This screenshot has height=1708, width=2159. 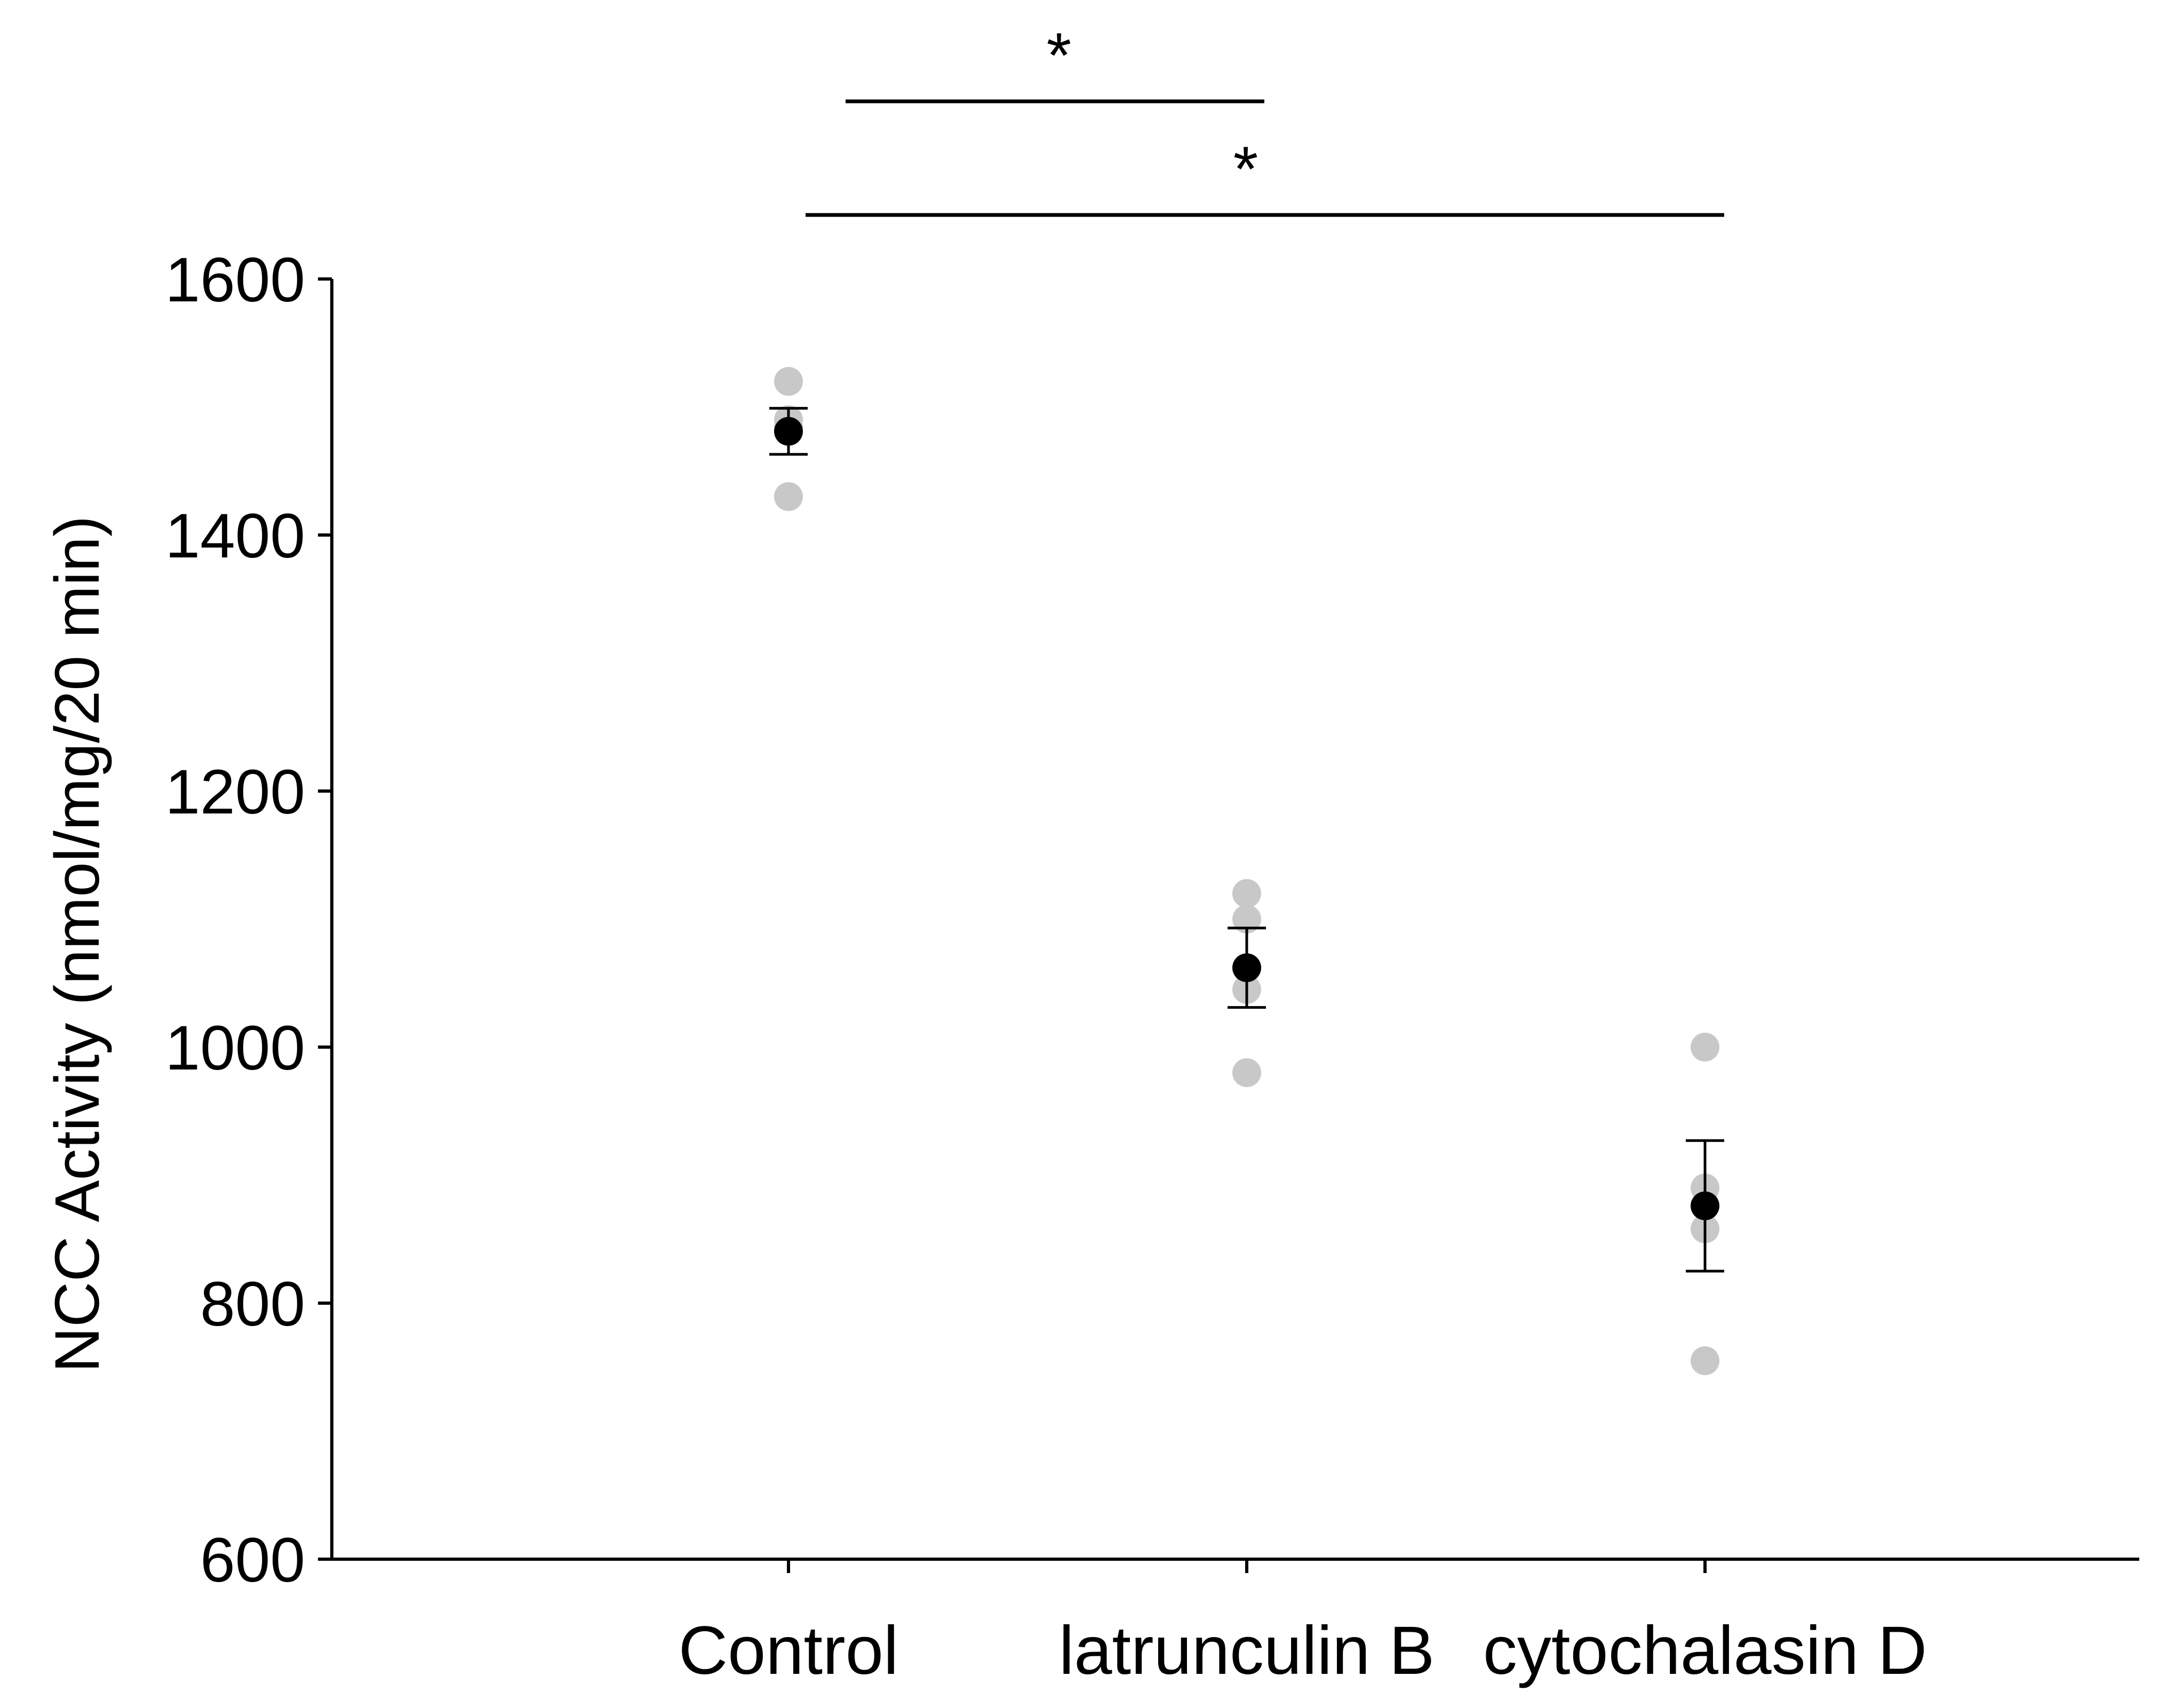 What do you see at coordinates (235, 536) in the screenshot?
I see `y-tick-label: 1400` at bounding box center [235, 536].